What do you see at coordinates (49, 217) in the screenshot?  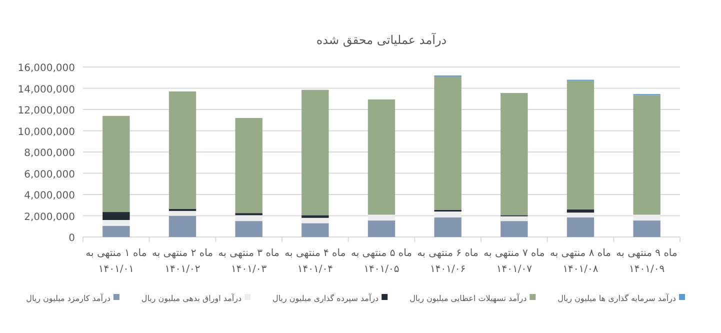 I see `y-tick-label: 2,000,000` at bounding box center [49, 217].